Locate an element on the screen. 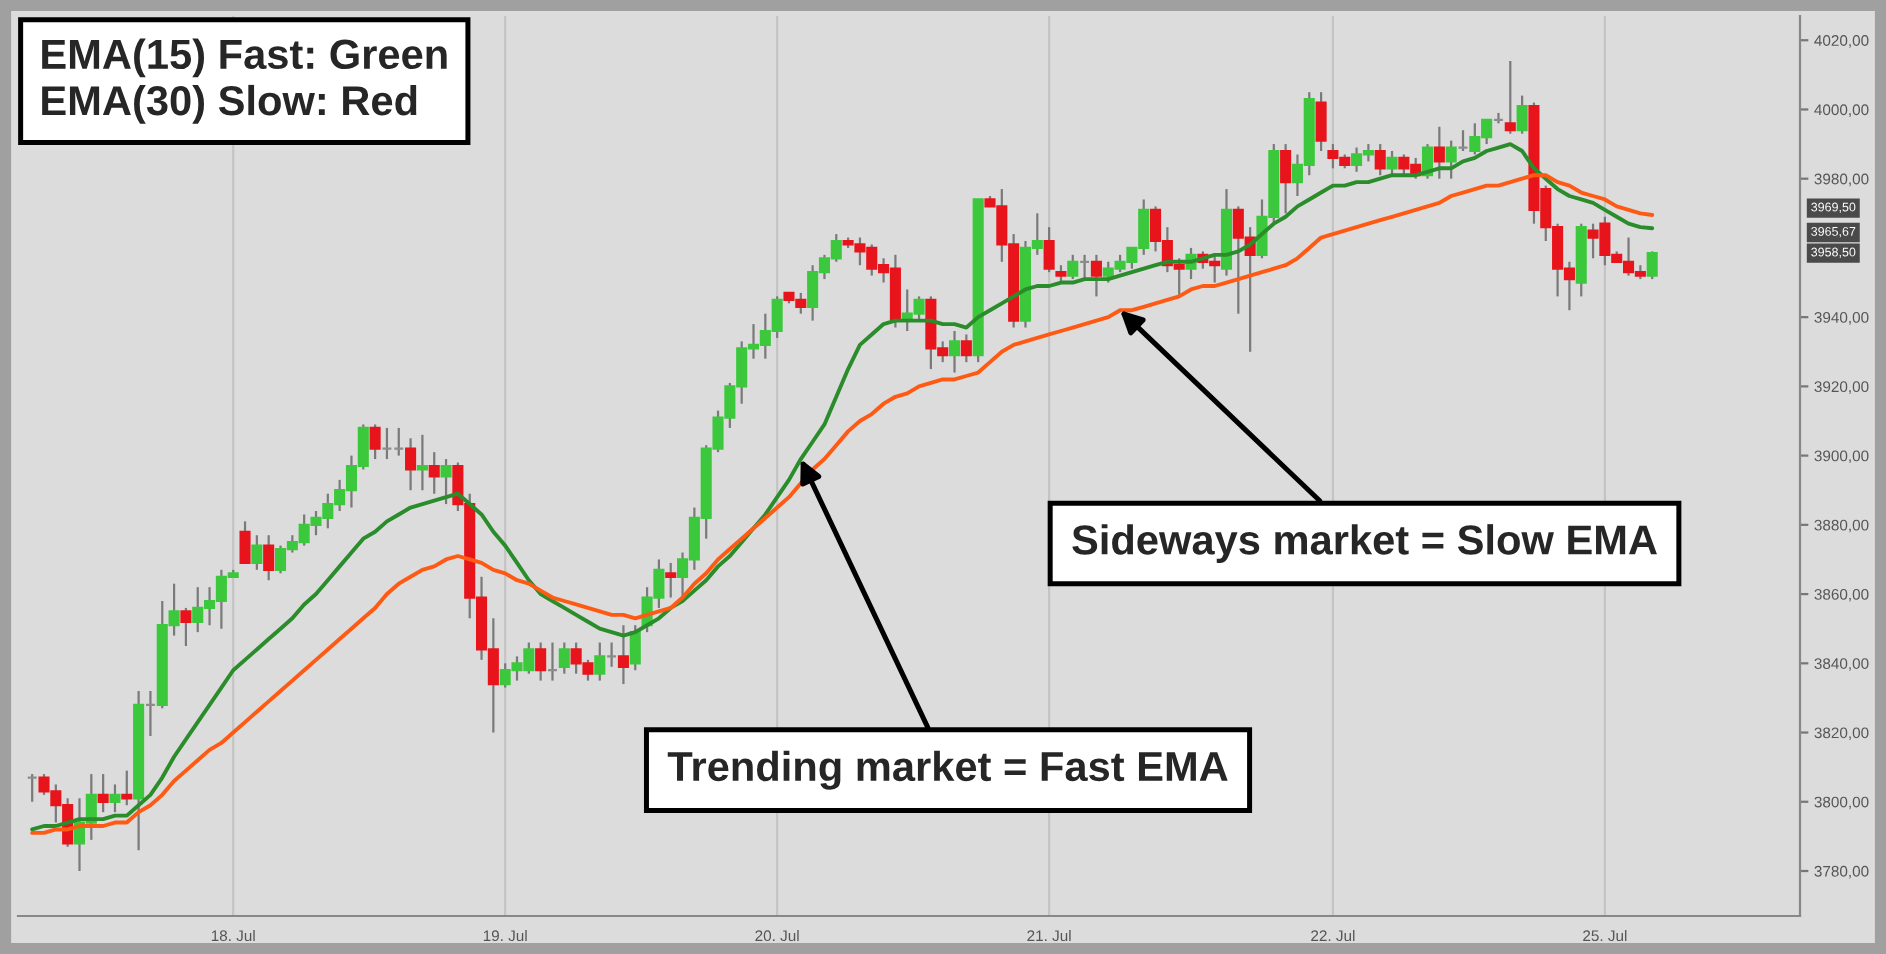 This screenshot has width=1886, height=954. annotation: Sideways market = Slow EMA is located at coordinates (1364, 543).